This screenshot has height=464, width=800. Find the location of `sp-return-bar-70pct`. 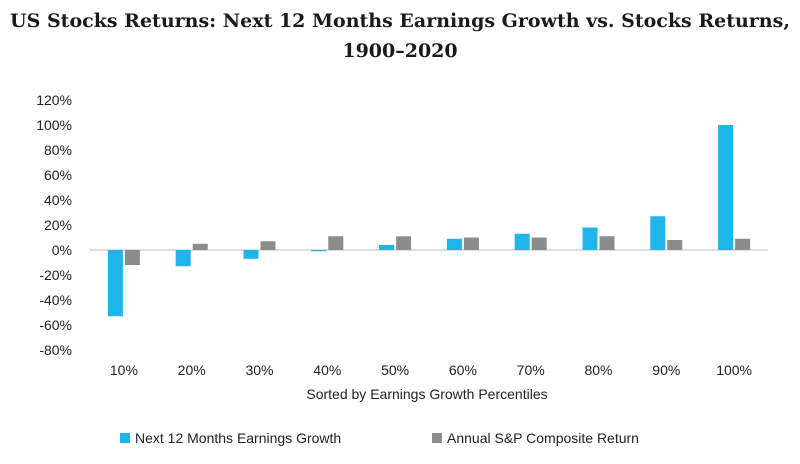

sp-return-bar-70pct is located at coordinates (539, 243).